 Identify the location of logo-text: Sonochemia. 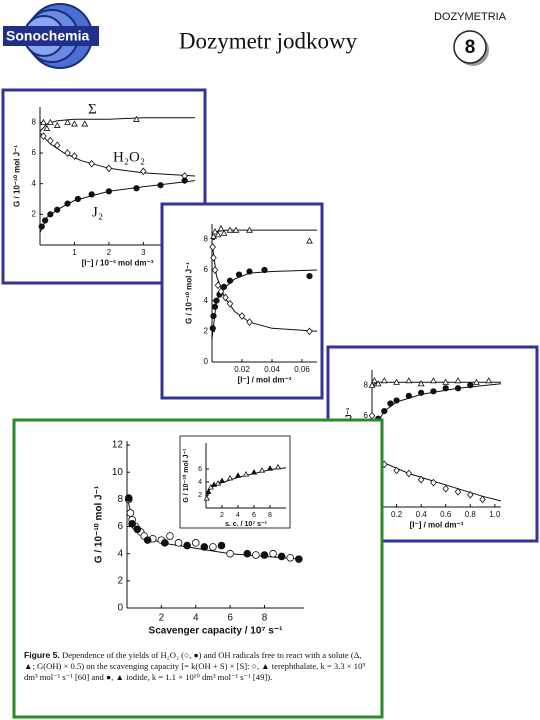
(47, 36).